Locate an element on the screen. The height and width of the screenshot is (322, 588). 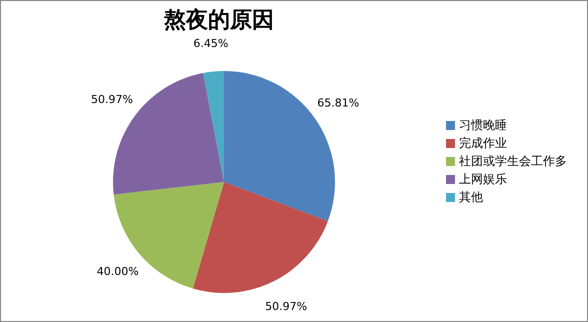
chart-title: 熬夜的原因 is located at coordinates (219, 20).